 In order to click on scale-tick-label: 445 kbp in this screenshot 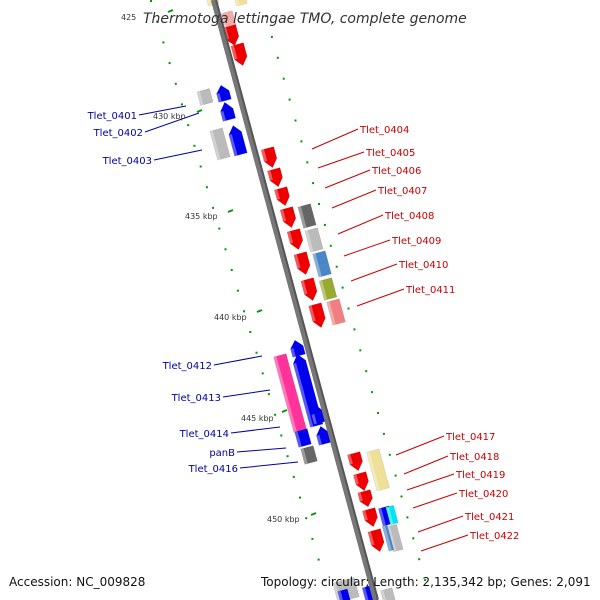, I will do `click(257, 418)`.